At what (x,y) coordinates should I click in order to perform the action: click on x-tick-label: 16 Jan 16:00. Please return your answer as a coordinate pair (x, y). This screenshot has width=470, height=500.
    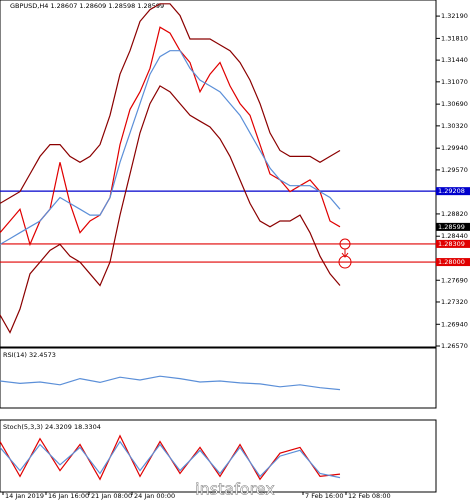
    Looking at the image, I should click on (68, 496).